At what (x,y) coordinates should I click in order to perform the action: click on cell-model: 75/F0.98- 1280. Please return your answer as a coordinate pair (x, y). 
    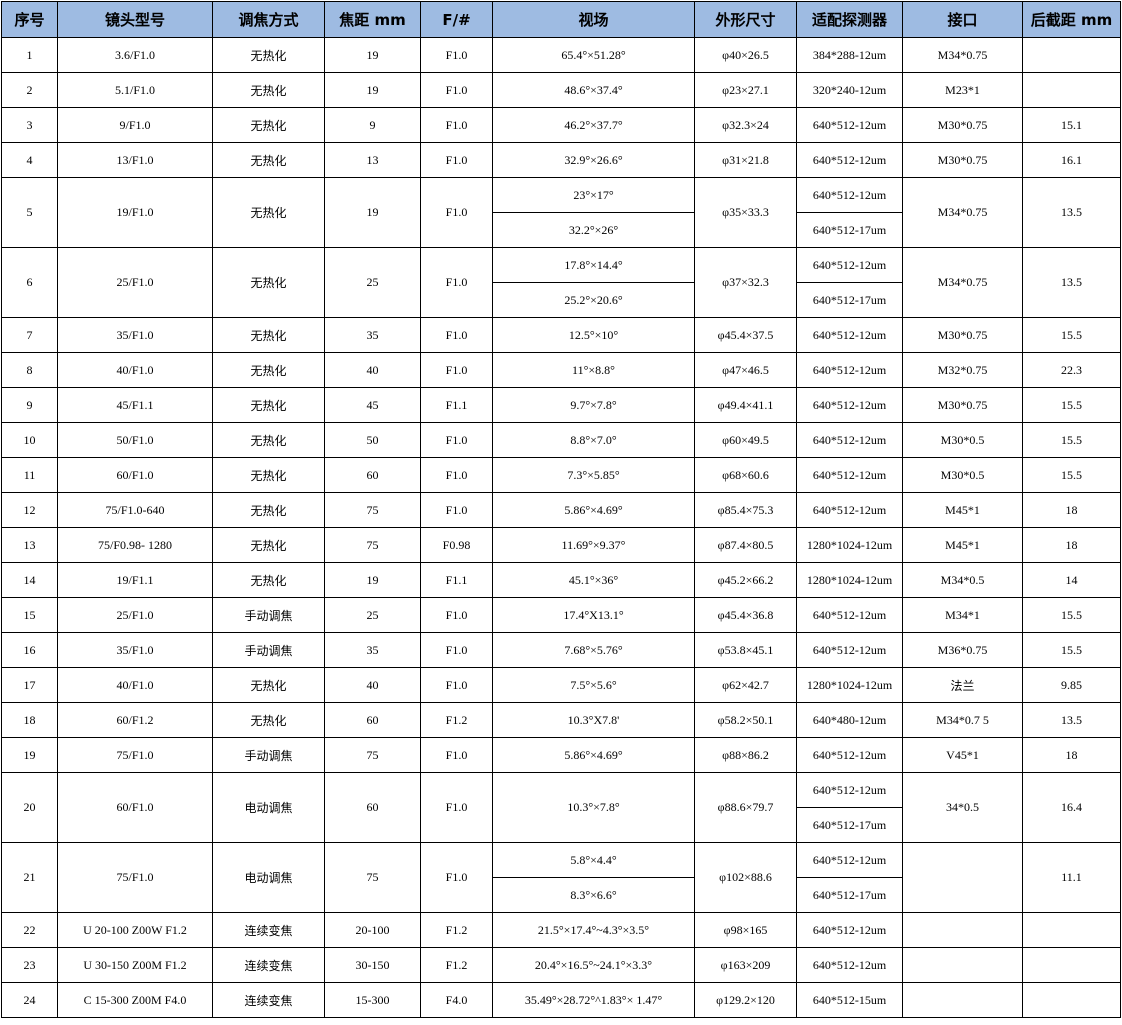
    Looking at the image, I should click on (135, 545).